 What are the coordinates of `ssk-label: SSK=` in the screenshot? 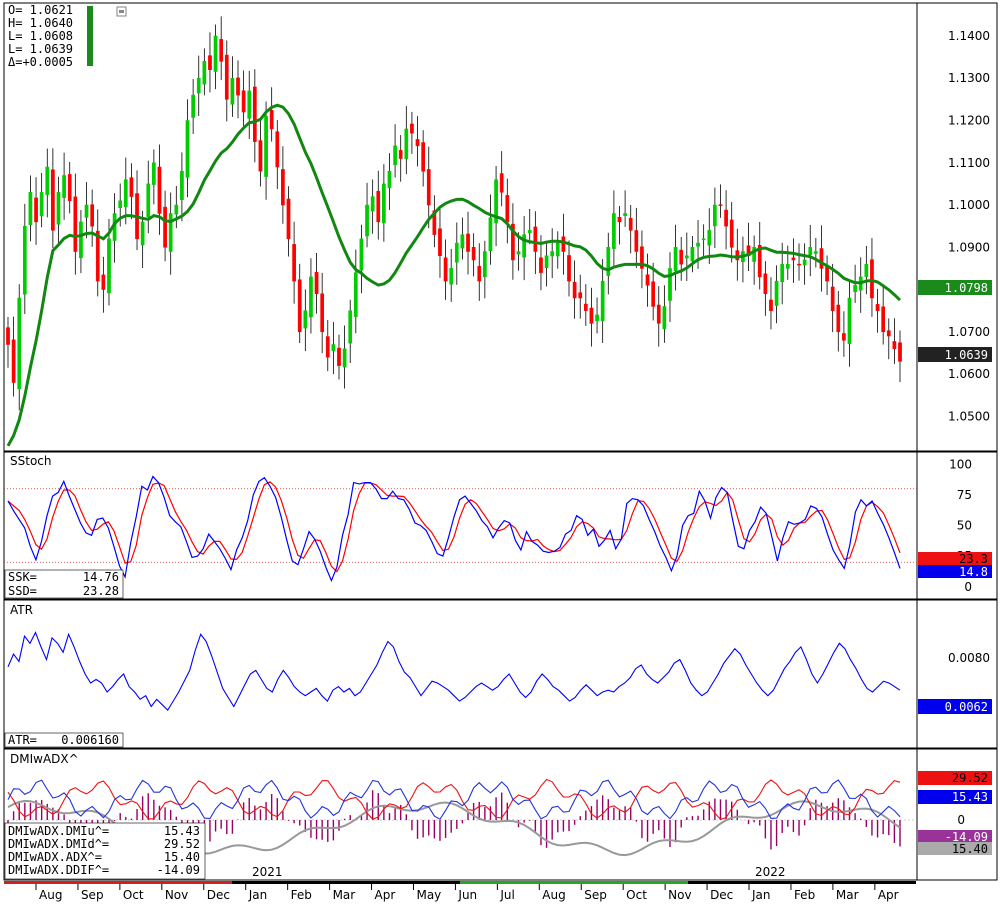 It's located at (22, 577).